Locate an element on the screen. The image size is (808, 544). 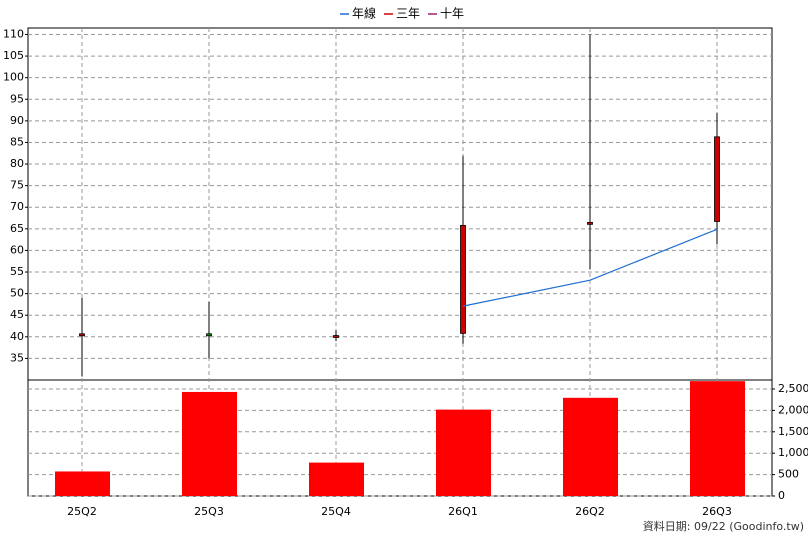
y-tick-label: 80 is located at coordinates (17, 163).